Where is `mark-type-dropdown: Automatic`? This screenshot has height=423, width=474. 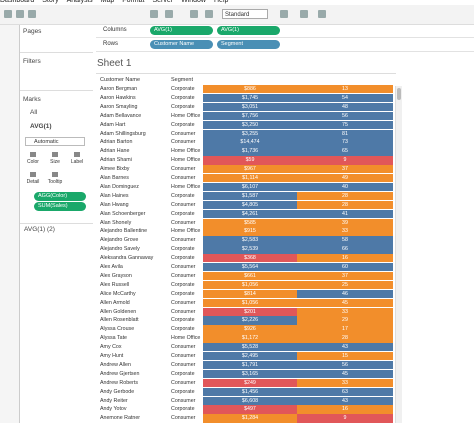 mark-type-dropdown: Automatic is located at coordinates (55, 141).